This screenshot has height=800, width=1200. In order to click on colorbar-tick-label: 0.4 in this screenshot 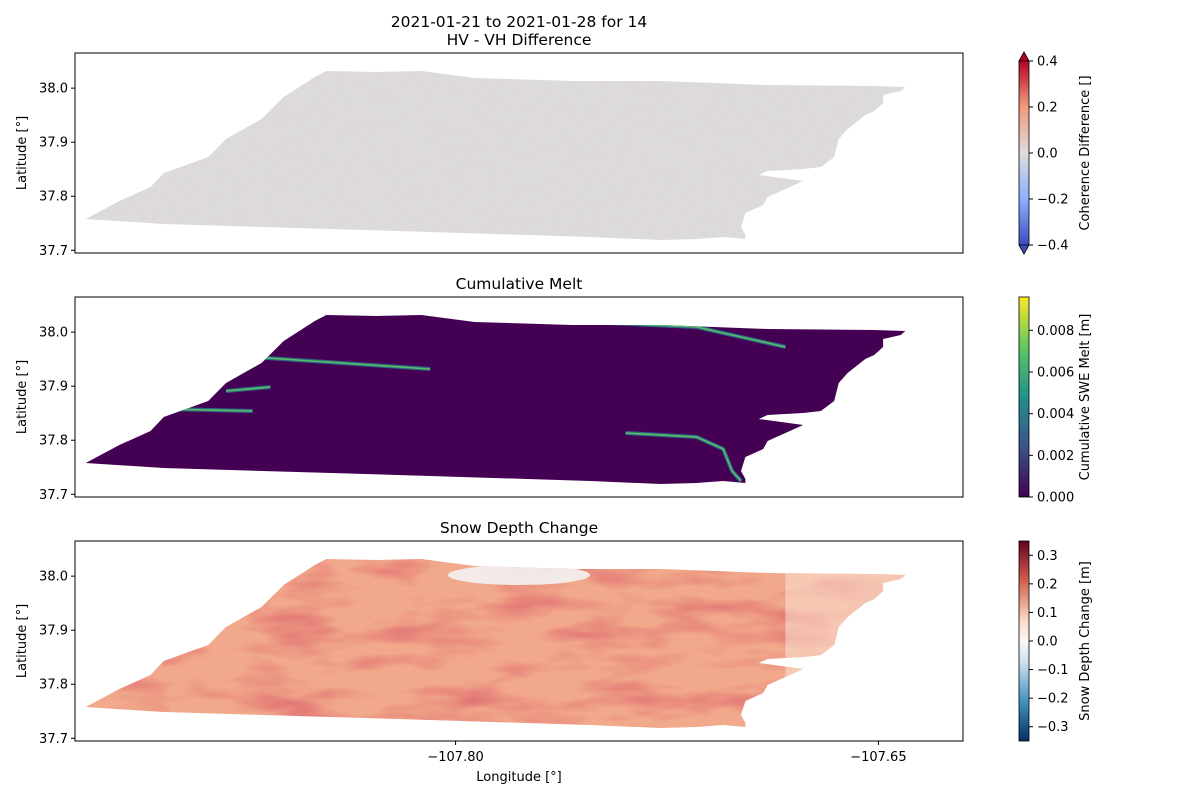, I will do `click(1047, 62)`.